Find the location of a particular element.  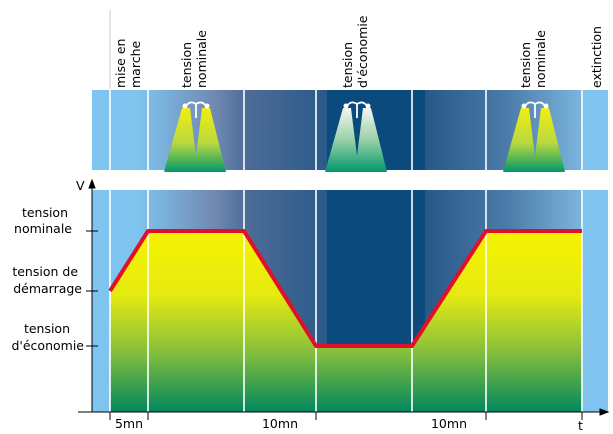

level-label-economy: tension d'économie is located at coordinates (48, 337).